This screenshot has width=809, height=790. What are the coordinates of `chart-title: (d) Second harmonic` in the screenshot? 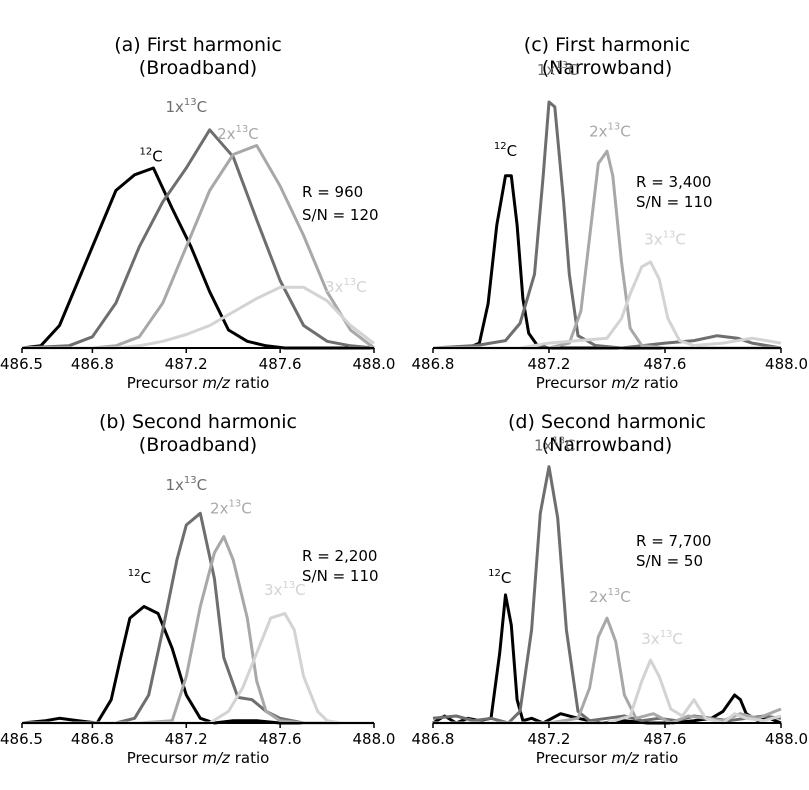 It's located at (607, 422).